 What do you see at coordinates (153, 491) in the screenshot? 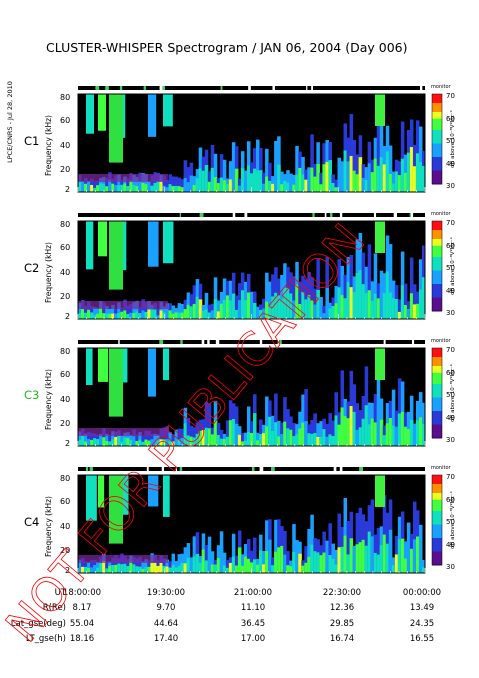
I see `emission-burst` at bounding box center [153, 491].